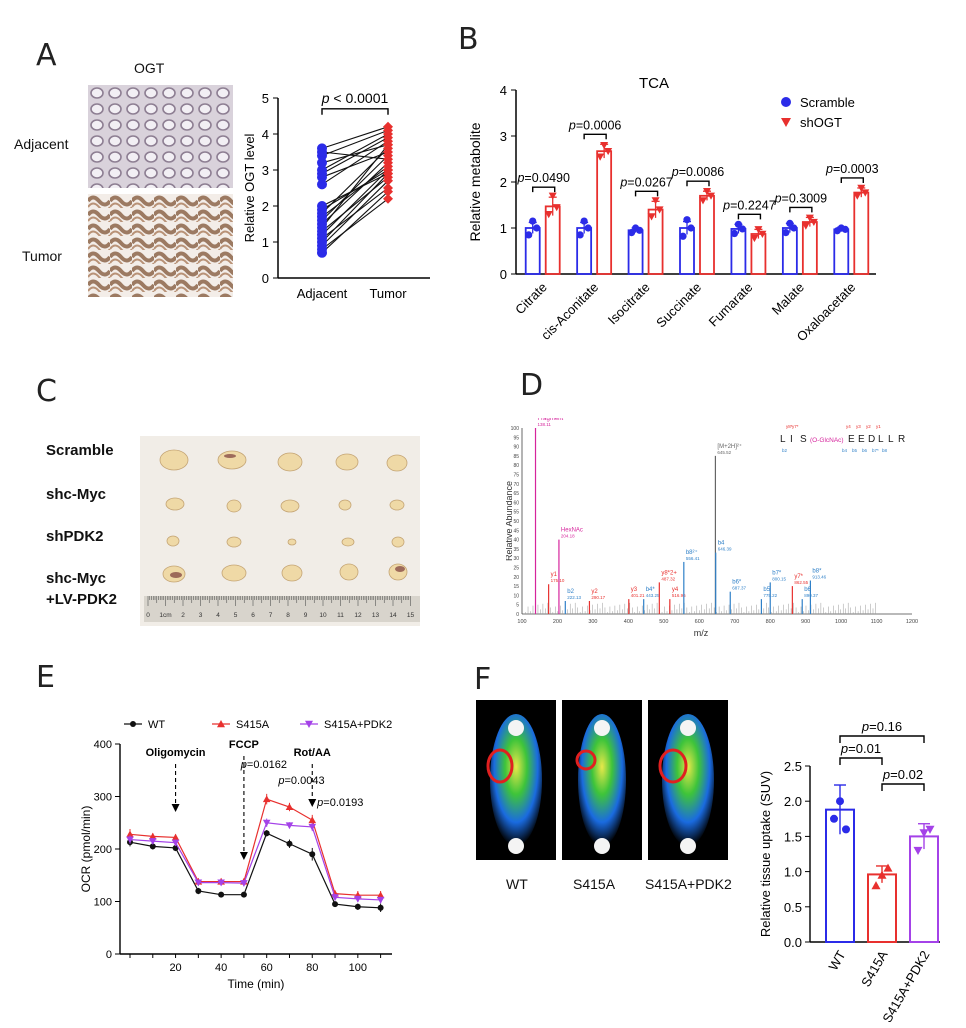  I want to click on y-tick-label: 1.0, so click(793, 872).